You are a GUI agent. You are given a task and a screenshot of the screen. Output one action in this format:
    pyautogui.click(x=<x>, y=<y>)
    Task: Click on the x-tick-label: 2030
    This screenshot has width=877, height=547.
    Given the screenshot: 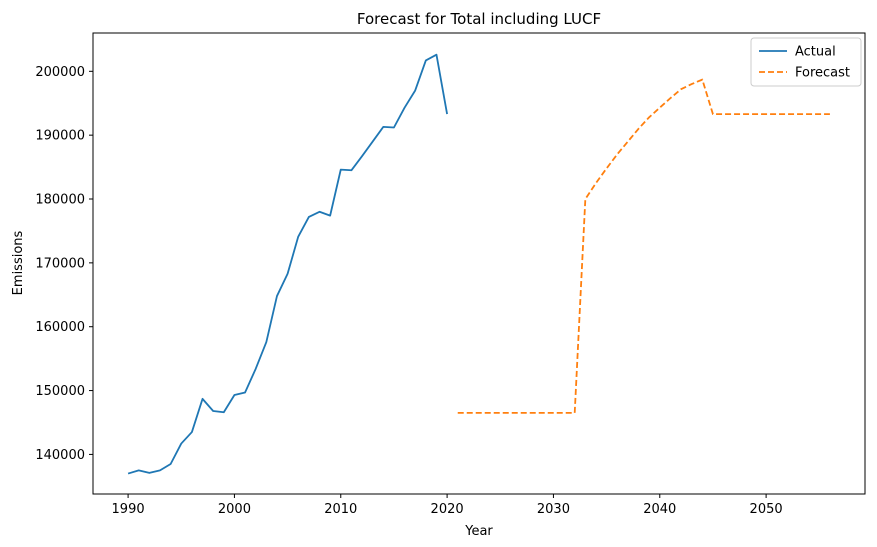 What is the action you would take?
    pyautogui.click(x=553, y=509)
    